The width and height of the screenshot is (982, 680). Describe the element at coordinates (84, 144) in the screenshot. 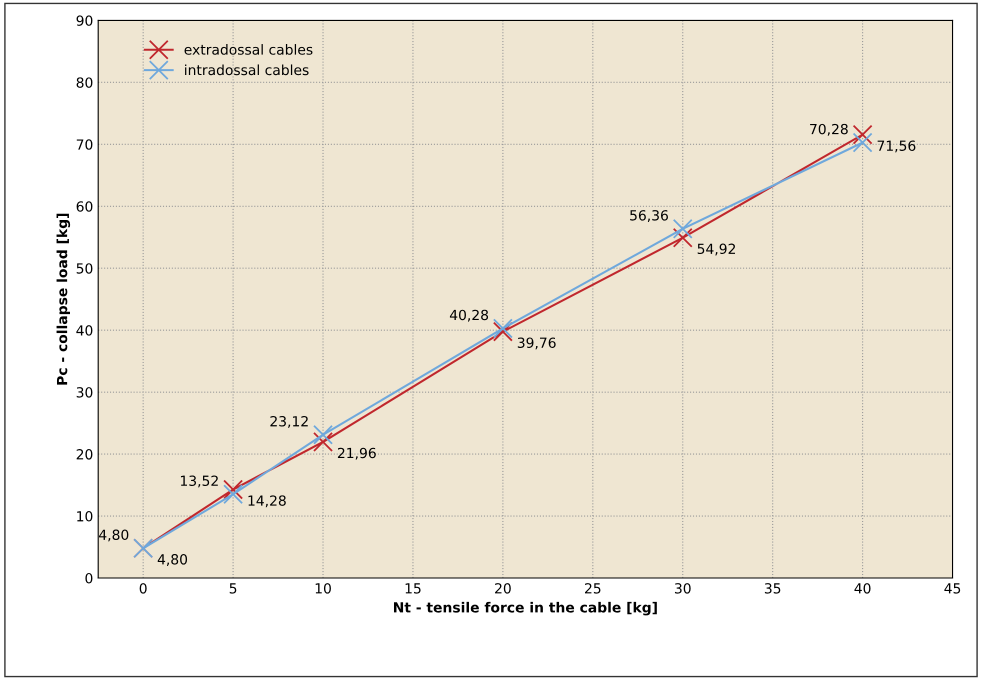

I see `y-tick-label: 70` at that location.